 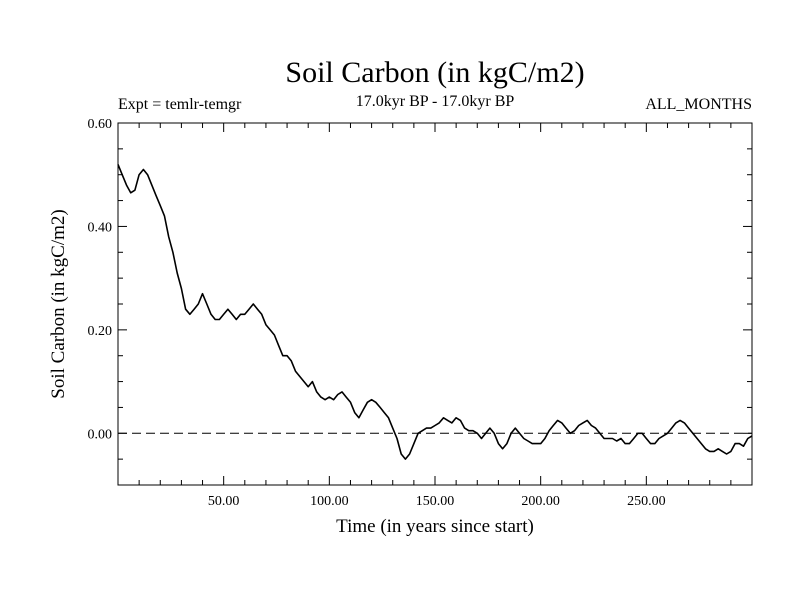 I want to click on x-tick-label: 50.00, so click(x=224, y=501).